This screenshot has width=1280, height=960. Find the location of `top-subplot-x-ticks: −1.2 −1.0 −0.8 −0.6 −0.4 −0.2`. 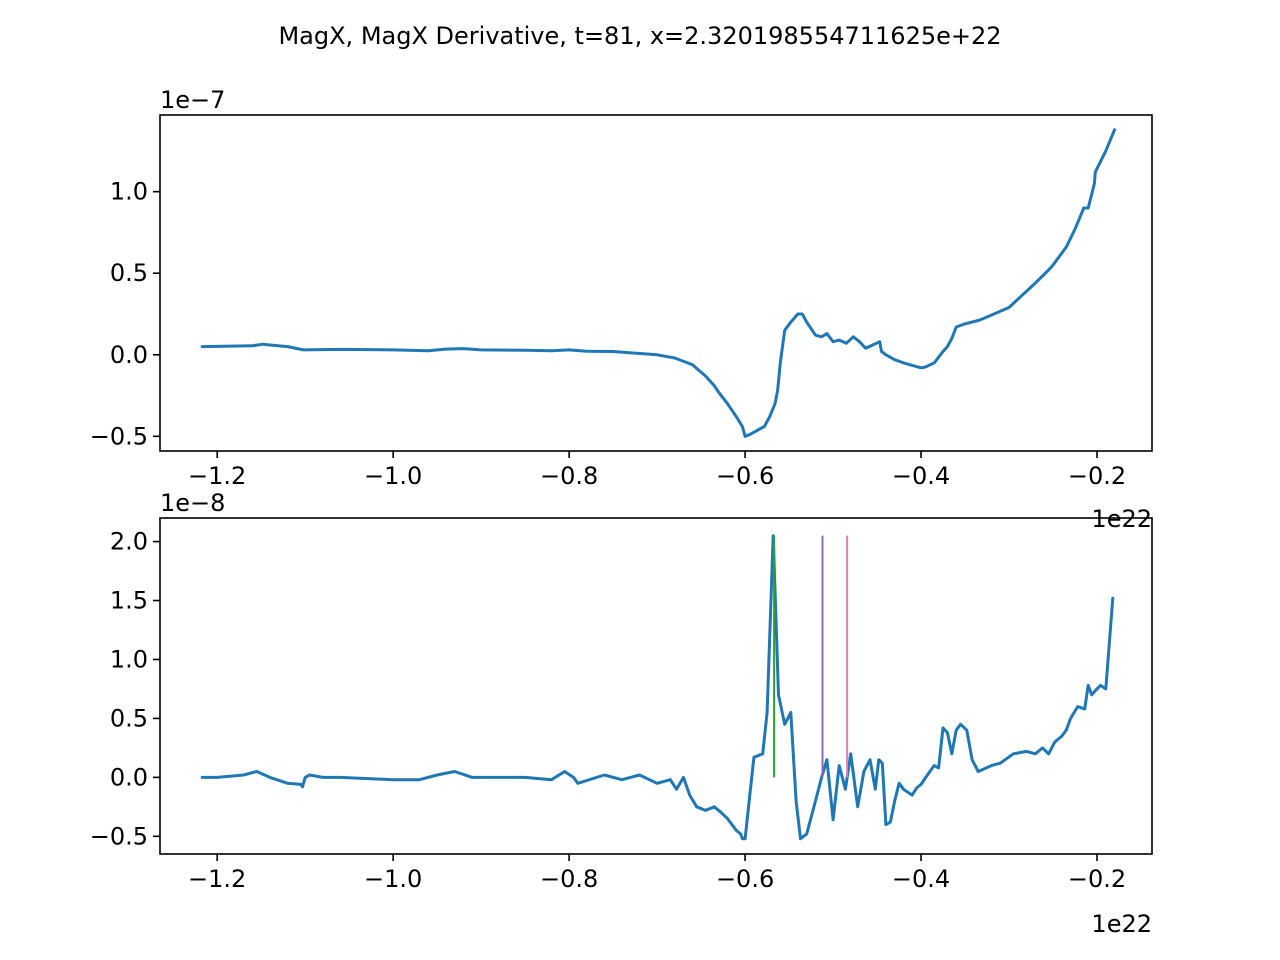

top-subplot-x-ticks: −1.2 −1.0 −0.8 −0.6 −0.4 −0.2 is located at coordinates (657, 470).